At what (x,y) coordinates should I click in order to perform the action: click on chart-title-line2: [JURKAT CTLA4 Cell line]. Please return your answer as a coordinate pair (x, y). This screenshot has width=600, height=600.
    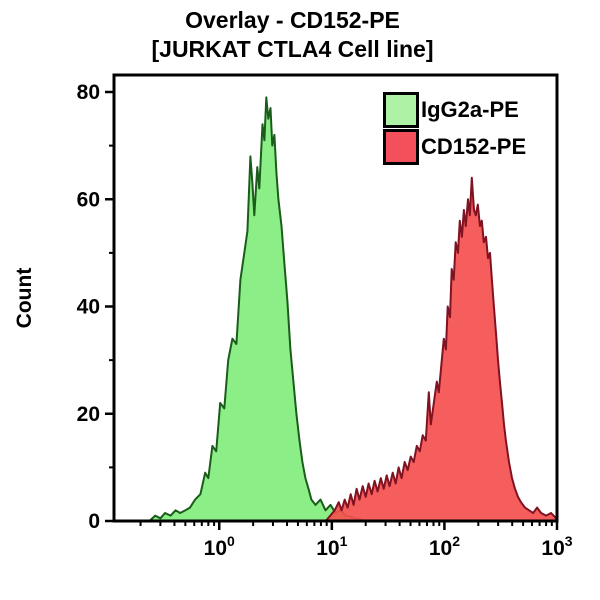
    Looking at the image, I should click on (292, 49).